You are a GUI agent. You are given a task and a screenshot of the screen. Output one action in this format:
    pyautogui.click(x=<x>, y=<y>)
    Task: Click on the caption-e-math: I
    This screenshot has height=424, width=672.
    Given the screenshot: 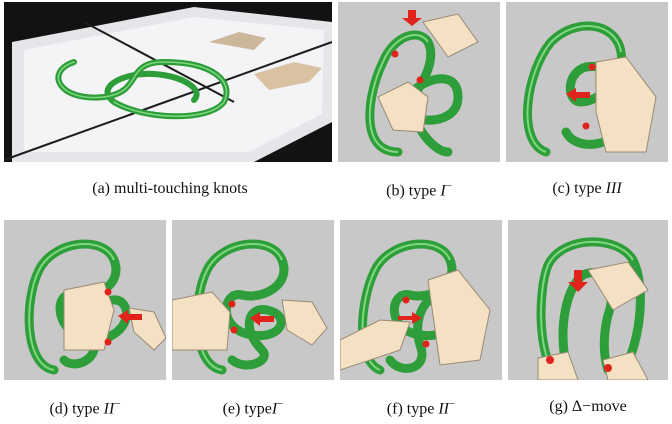 What is the action you would take?
    pyautogui.click(x=274, y=409)
    